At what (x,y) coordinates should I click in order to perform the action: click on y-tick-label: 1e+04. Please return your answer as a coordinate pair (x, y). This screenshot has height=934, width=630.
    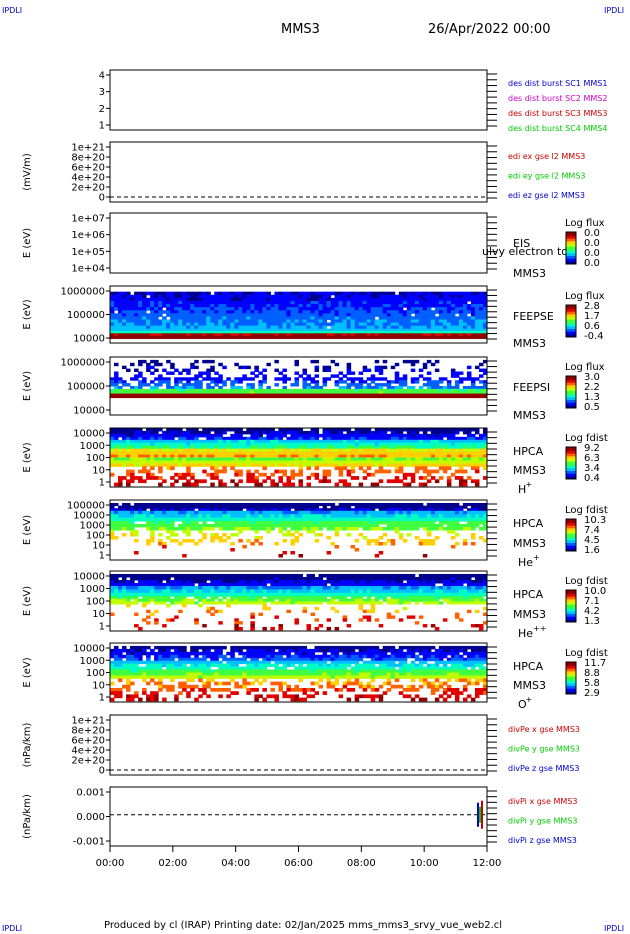
    Looking at the image, I should click on (88, 269).